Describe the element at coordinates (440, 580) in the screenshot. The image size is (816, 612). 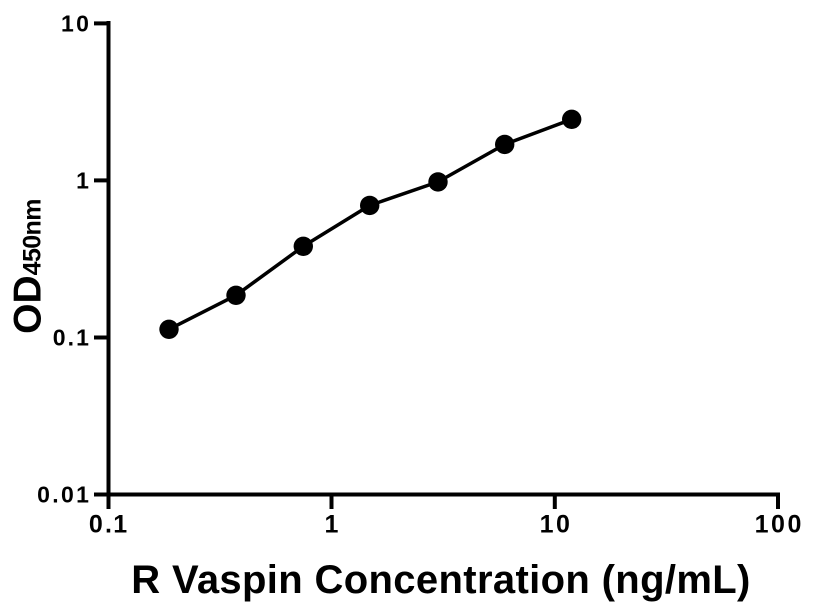
I see `svg-text: R Vaspin Concentration (ng/mL)` at that location.